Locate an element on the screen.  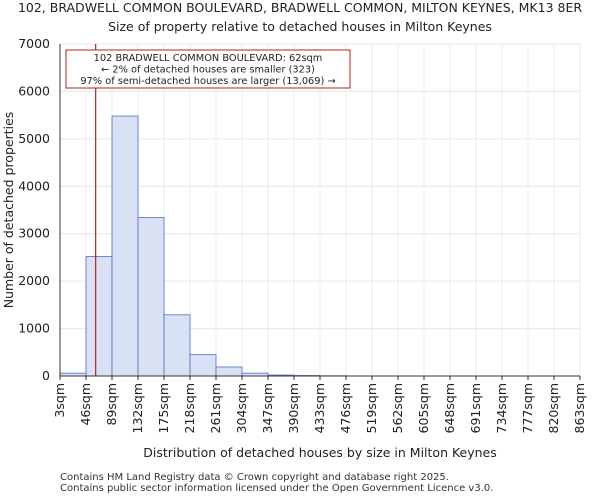
x-tick-label: 820sqm is located at coordinates (553, 408).